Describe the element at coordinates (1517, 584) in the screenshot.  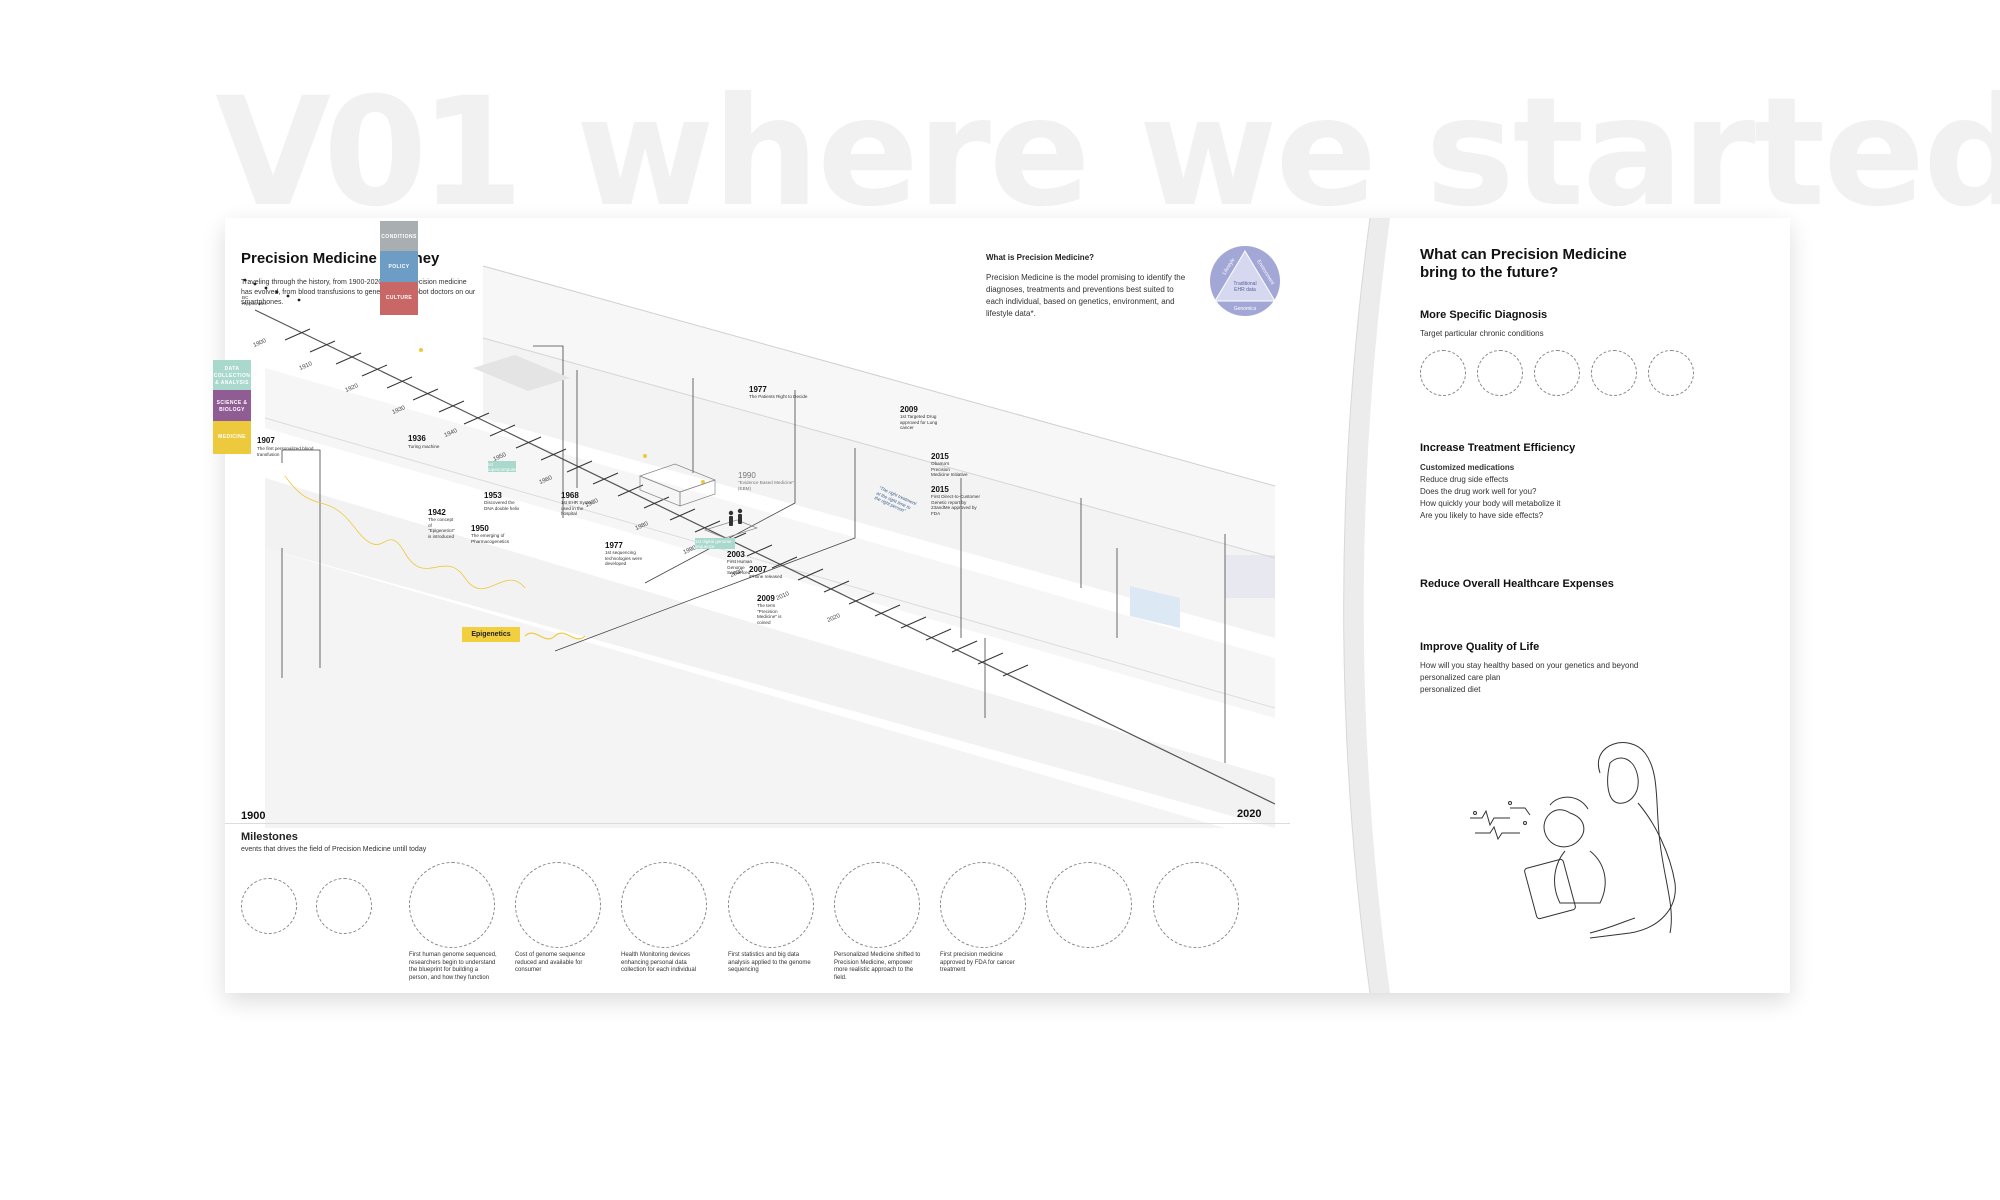
I see `future-heading-expenses: Reduce Overall Healthcare Expenses` at that location.